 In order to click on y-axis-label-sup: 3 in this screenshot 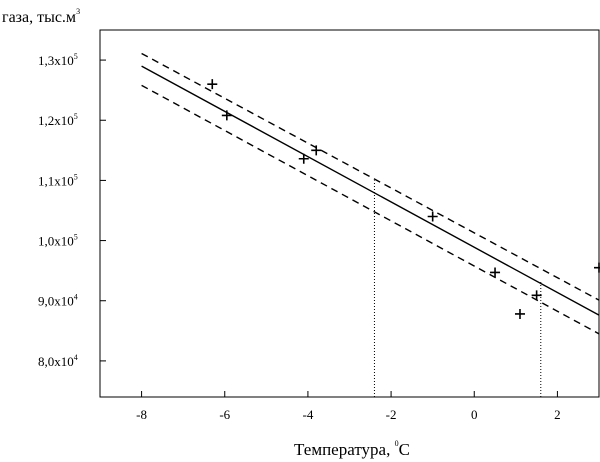, I will do `click(78, 11)`.